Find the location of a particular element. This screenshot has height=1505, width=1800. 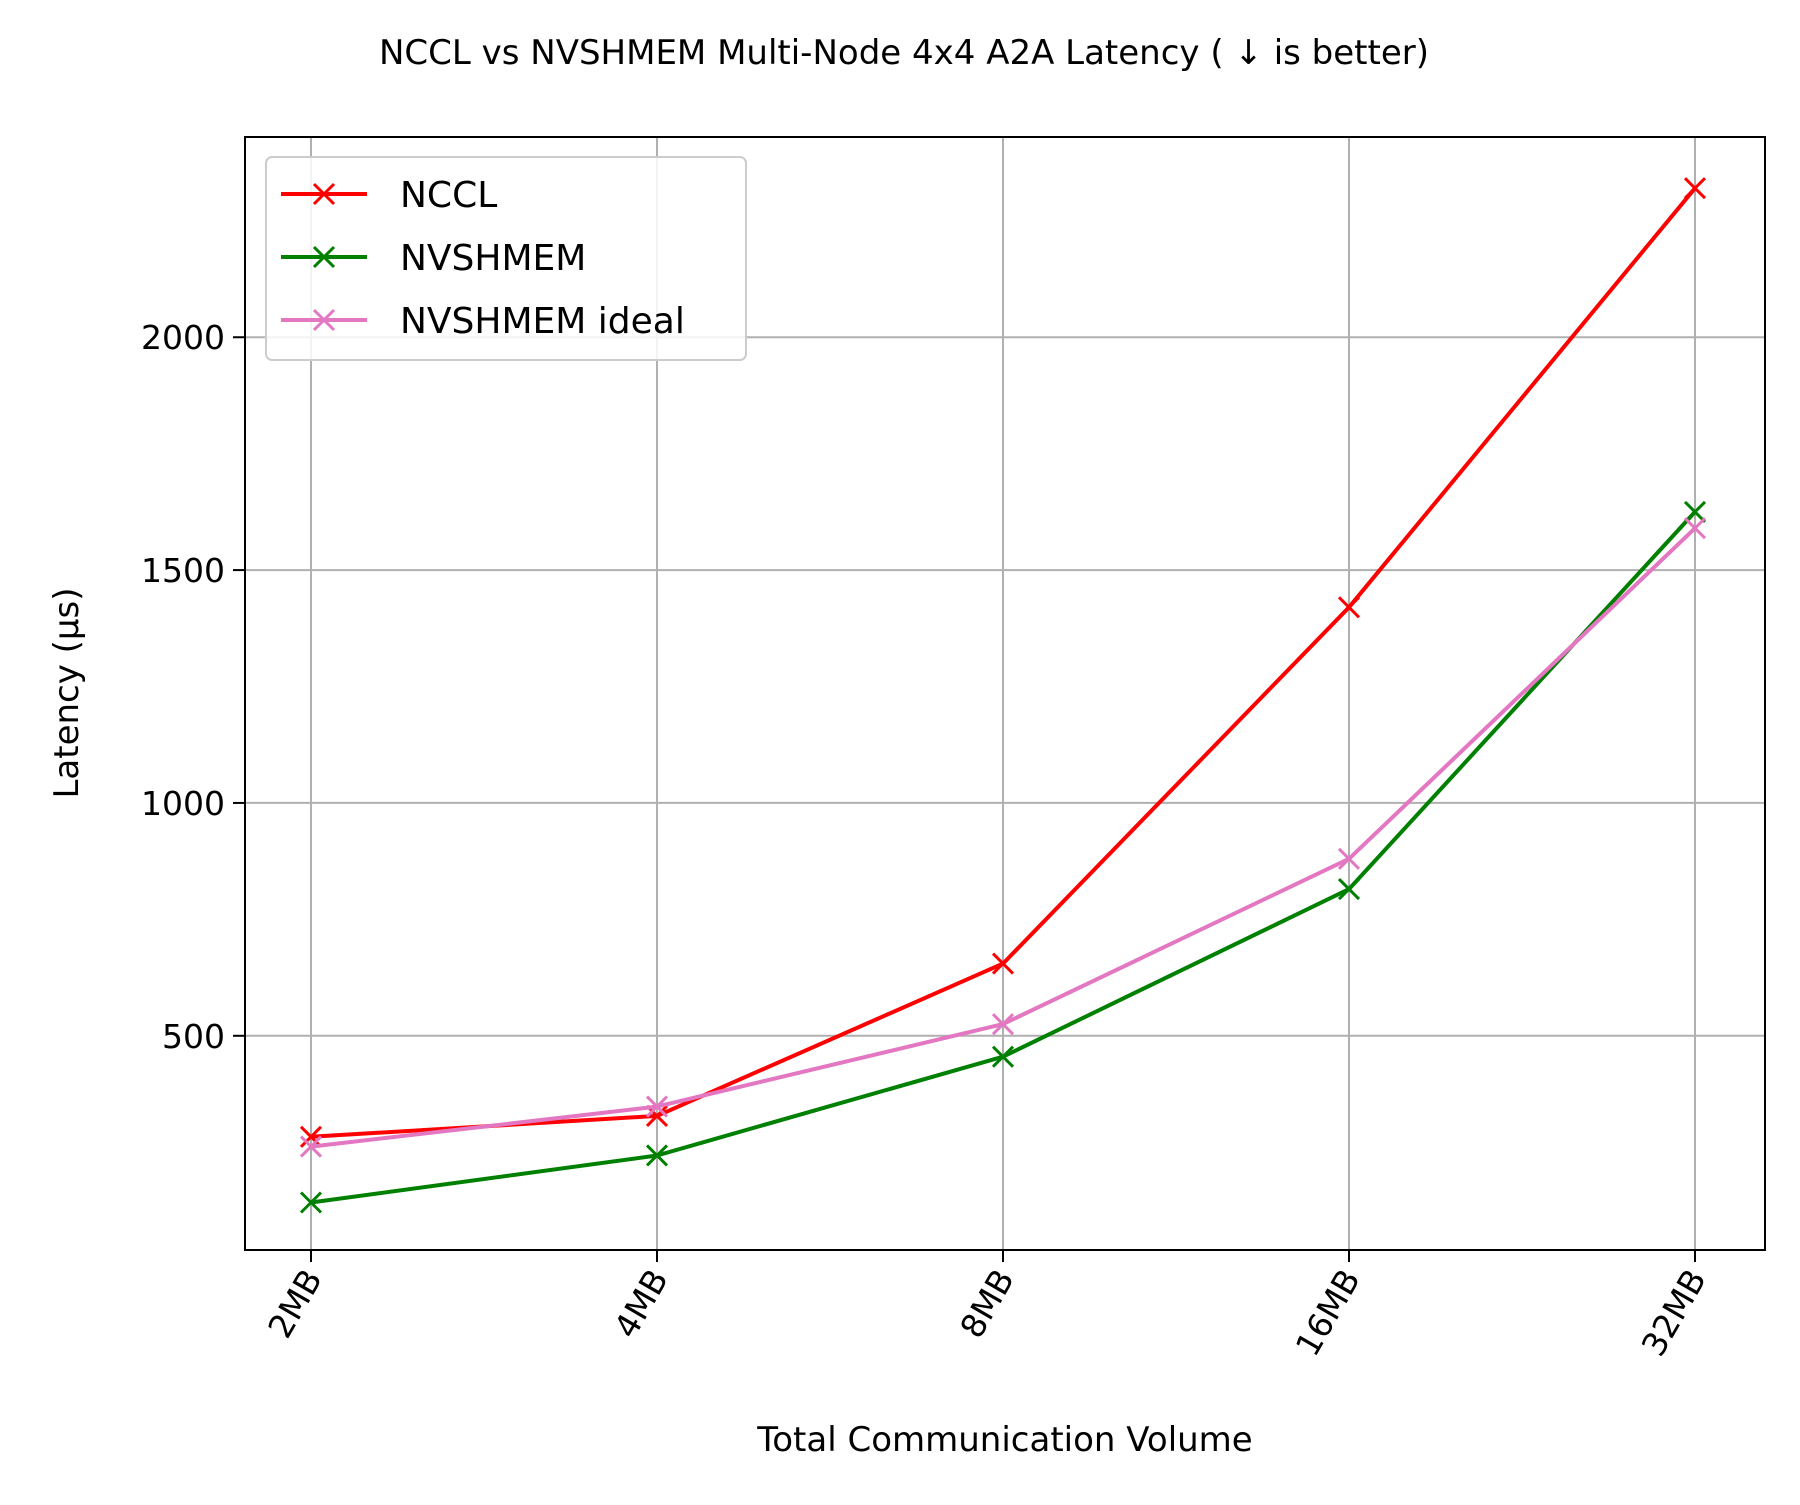

y-tick-label: 1000 is located at coordinates (183, 803).